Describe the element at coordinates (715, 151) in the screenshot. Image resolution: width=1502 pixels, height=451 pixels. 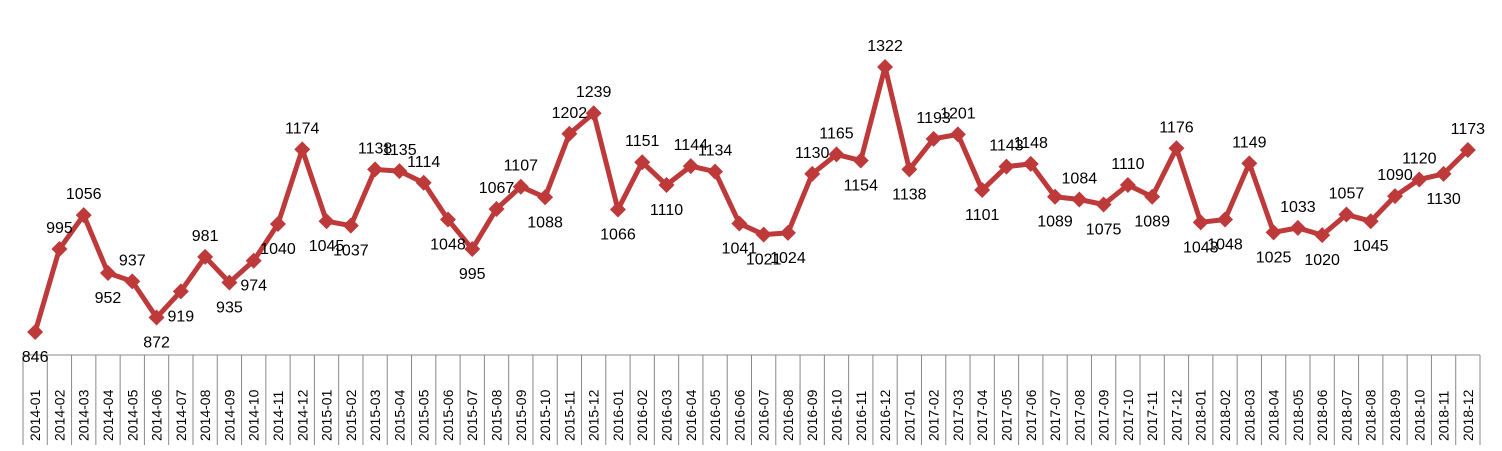
I see `data-label: 1134` at that location.